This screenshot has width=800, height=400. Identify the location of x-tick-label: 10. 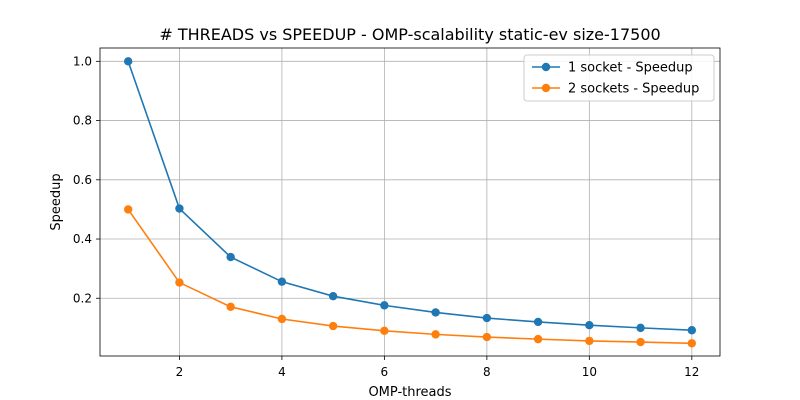
(589, 372).